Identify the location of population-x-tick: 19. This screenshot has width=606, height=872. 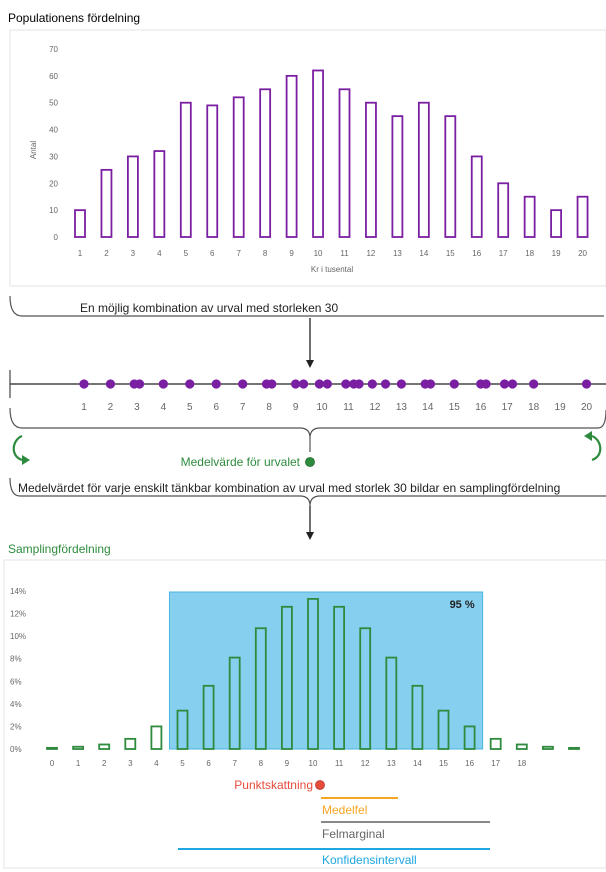
(556, 253).